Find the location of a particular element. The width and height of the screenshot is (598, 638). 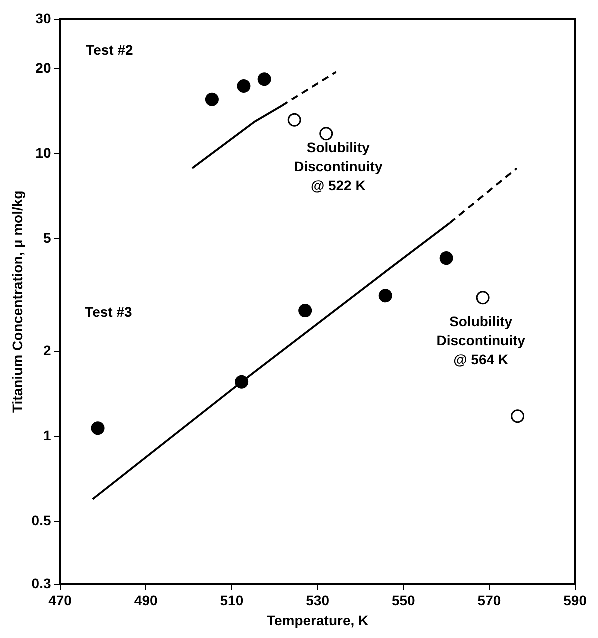

x-tick-label: 470 is located at coordinates (60, 600).